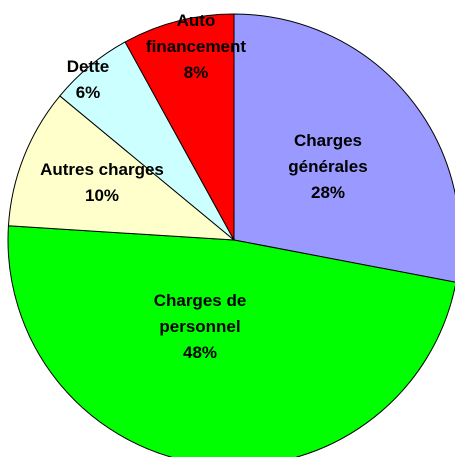 The width and height of the screenshot is (455, 457). What do you see at coordinates (200, 313) in the screenshot?
I see `slice-name: Charges de personnel` at bounding box center [200, 313].